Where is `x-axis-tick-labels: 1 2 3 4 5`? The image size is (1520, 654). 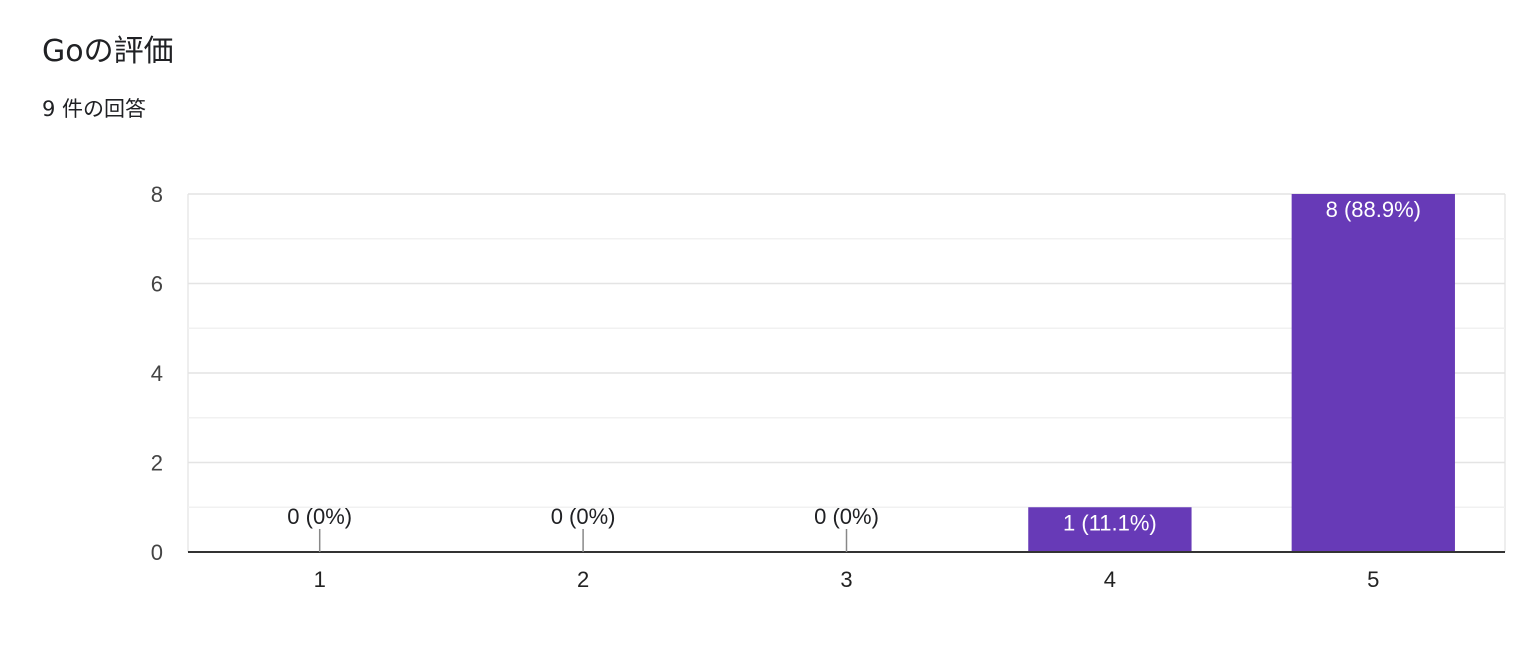
x-axis-tick-labels: 1 2 3 4 5 is located at coordinates (847, 579).